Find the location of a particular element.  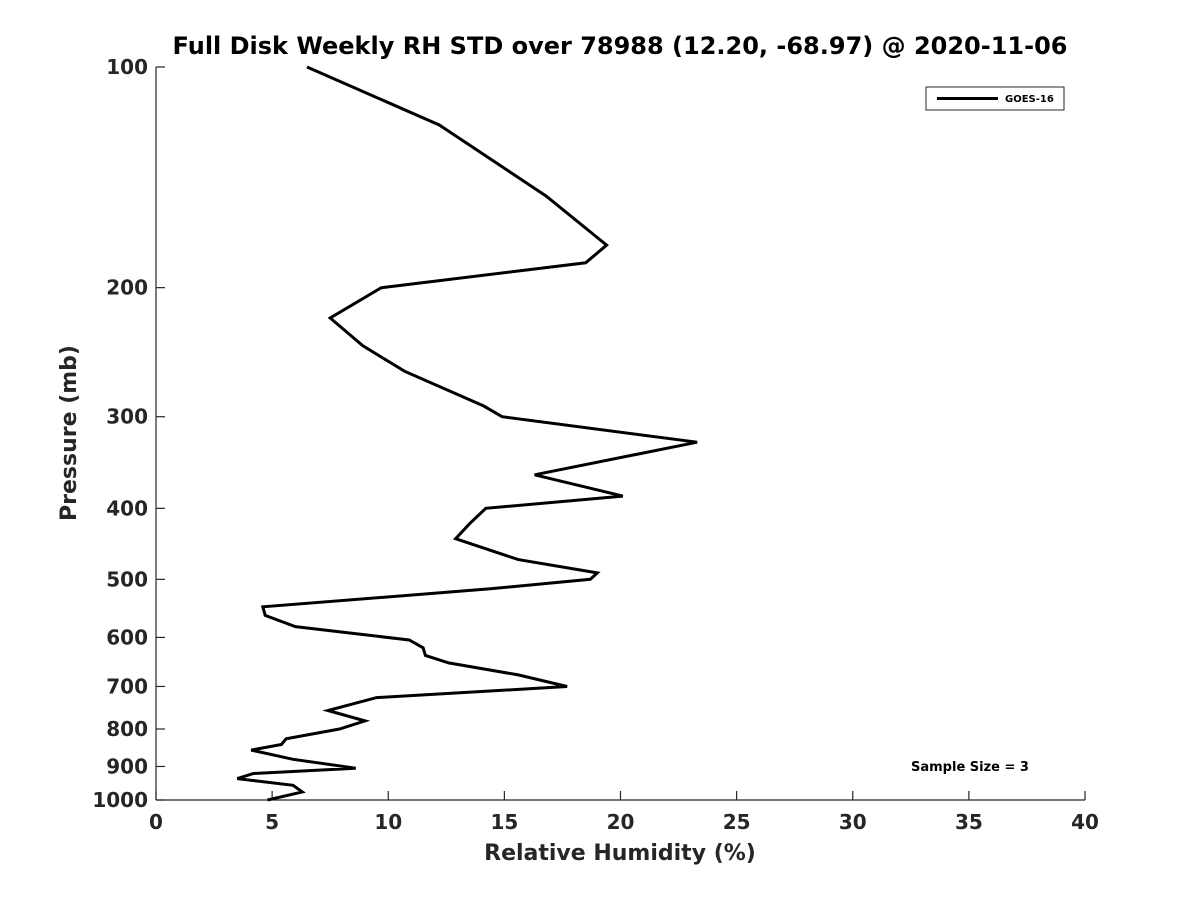

x-tick-label: 25 is located at coordinates (737, 822).